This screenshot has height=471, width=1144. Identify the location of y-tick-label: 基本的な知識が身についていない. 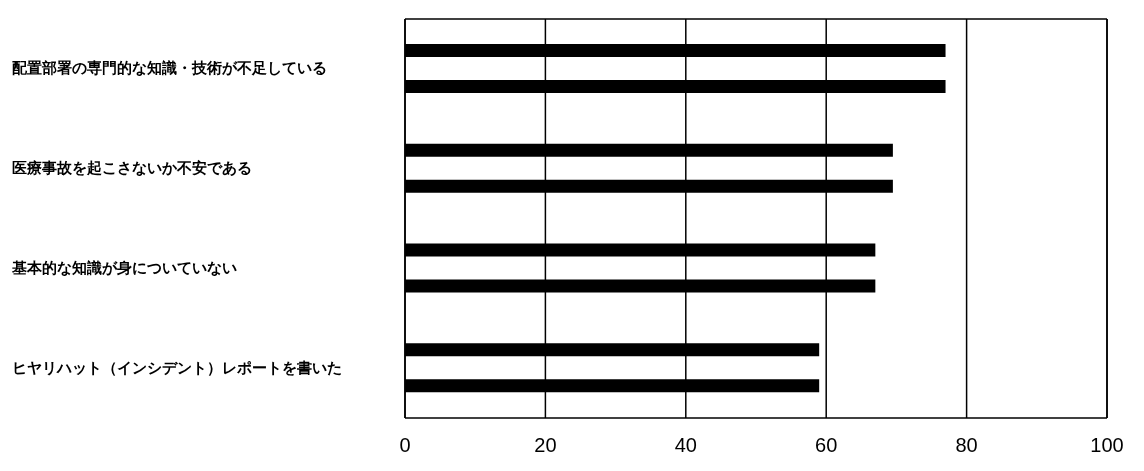
(124, 267).